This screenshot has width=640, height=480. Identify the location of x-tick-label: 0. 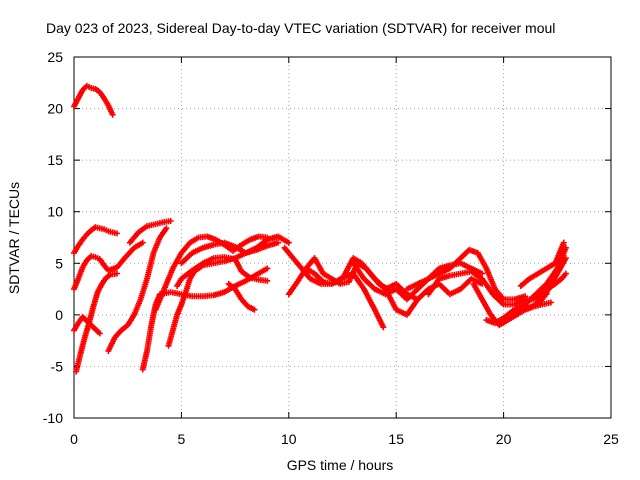
(74, 439).